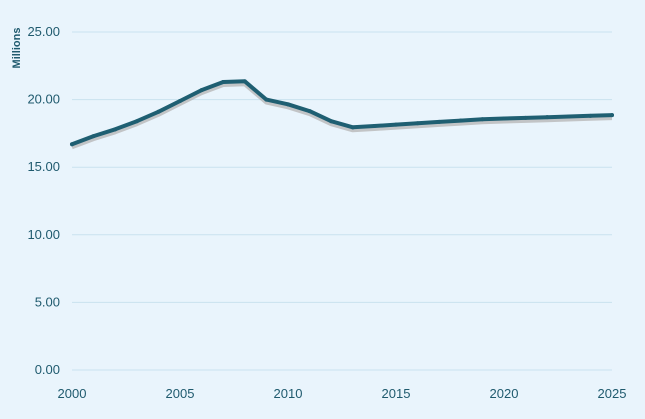 This screenshot has height=419, width=645. I want to click on x-tick-label: 2015, so click(396, 393).